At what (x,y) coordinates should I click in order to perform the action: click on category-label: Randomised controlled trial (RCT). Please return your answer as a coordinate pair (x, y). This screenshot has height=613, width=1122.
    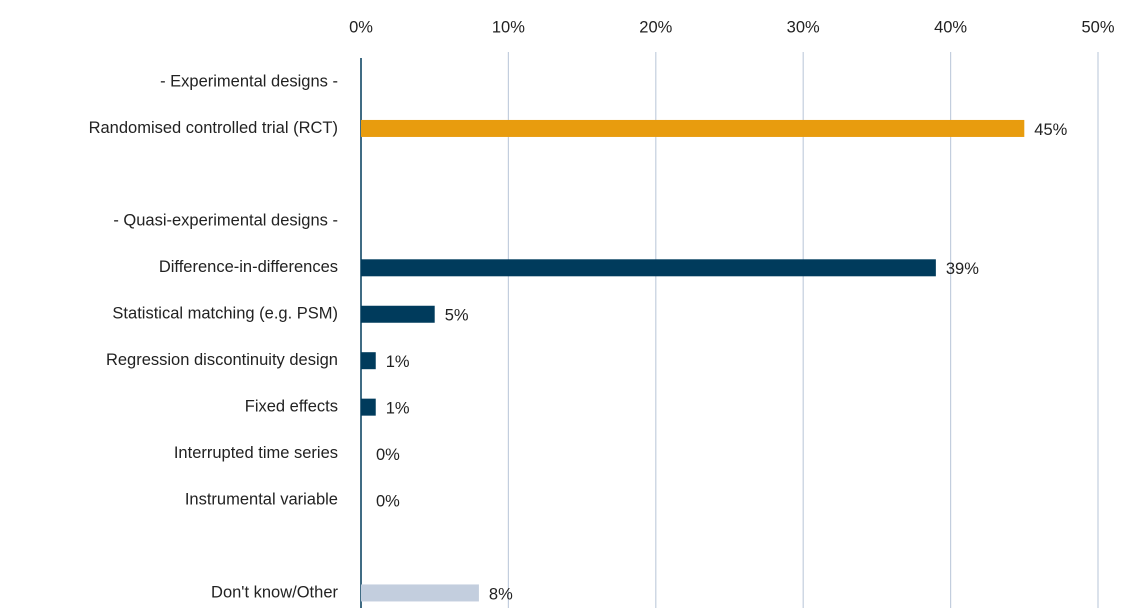
    Looking at the image, I should click on (213, 128).